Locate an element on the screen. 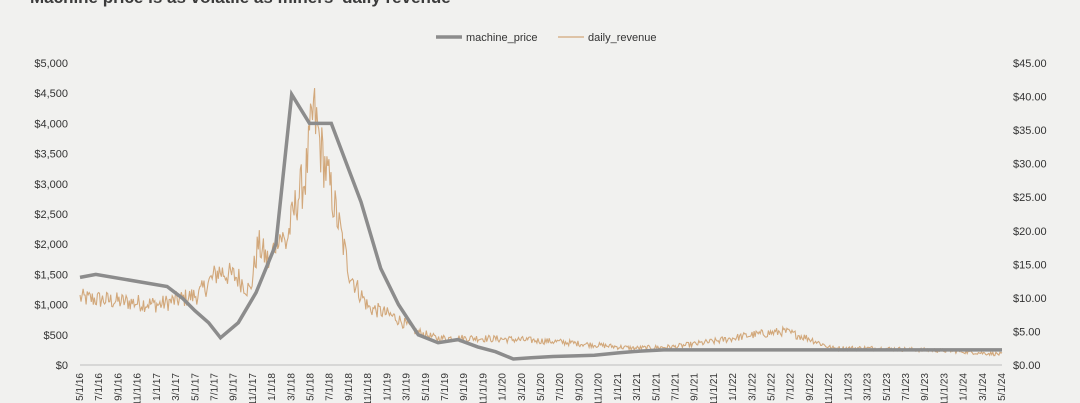 This screenshot has height=403, width=1080. x-axis-tick-label: 1/1/20 is located at coordinates (503, 387).